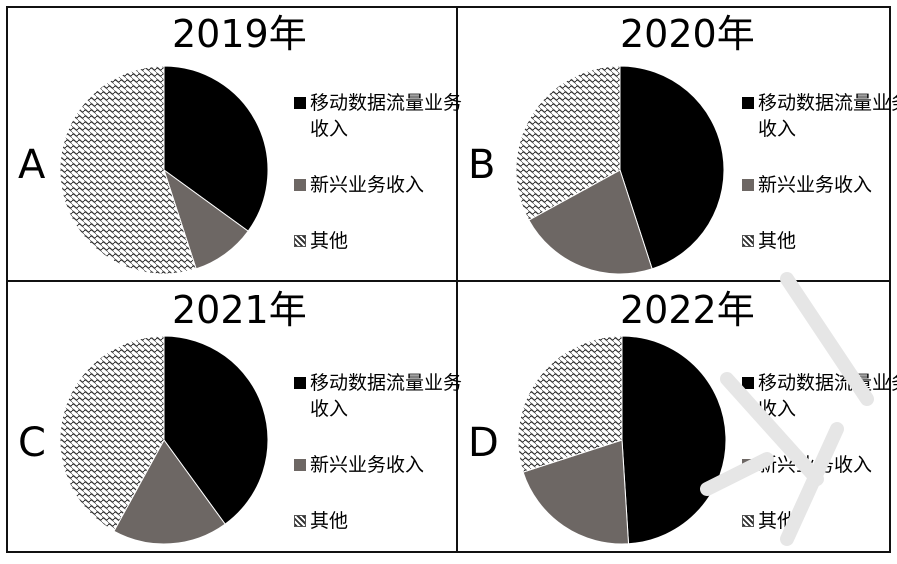  Describe the element at coordinates (483, 443) in the screenshot. I see `panel-label: D` at that location.